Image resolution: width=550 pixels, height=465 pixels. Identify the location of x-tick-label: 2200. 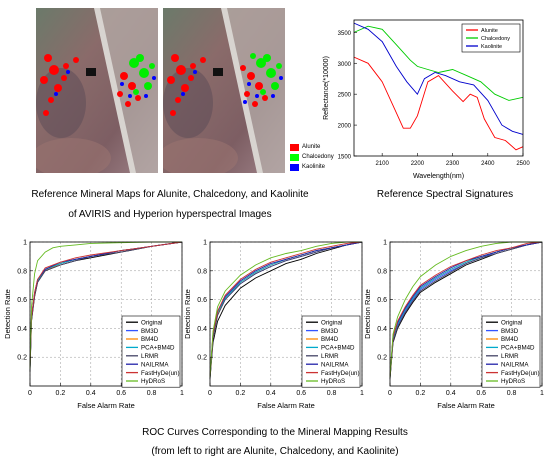
(418, 164).